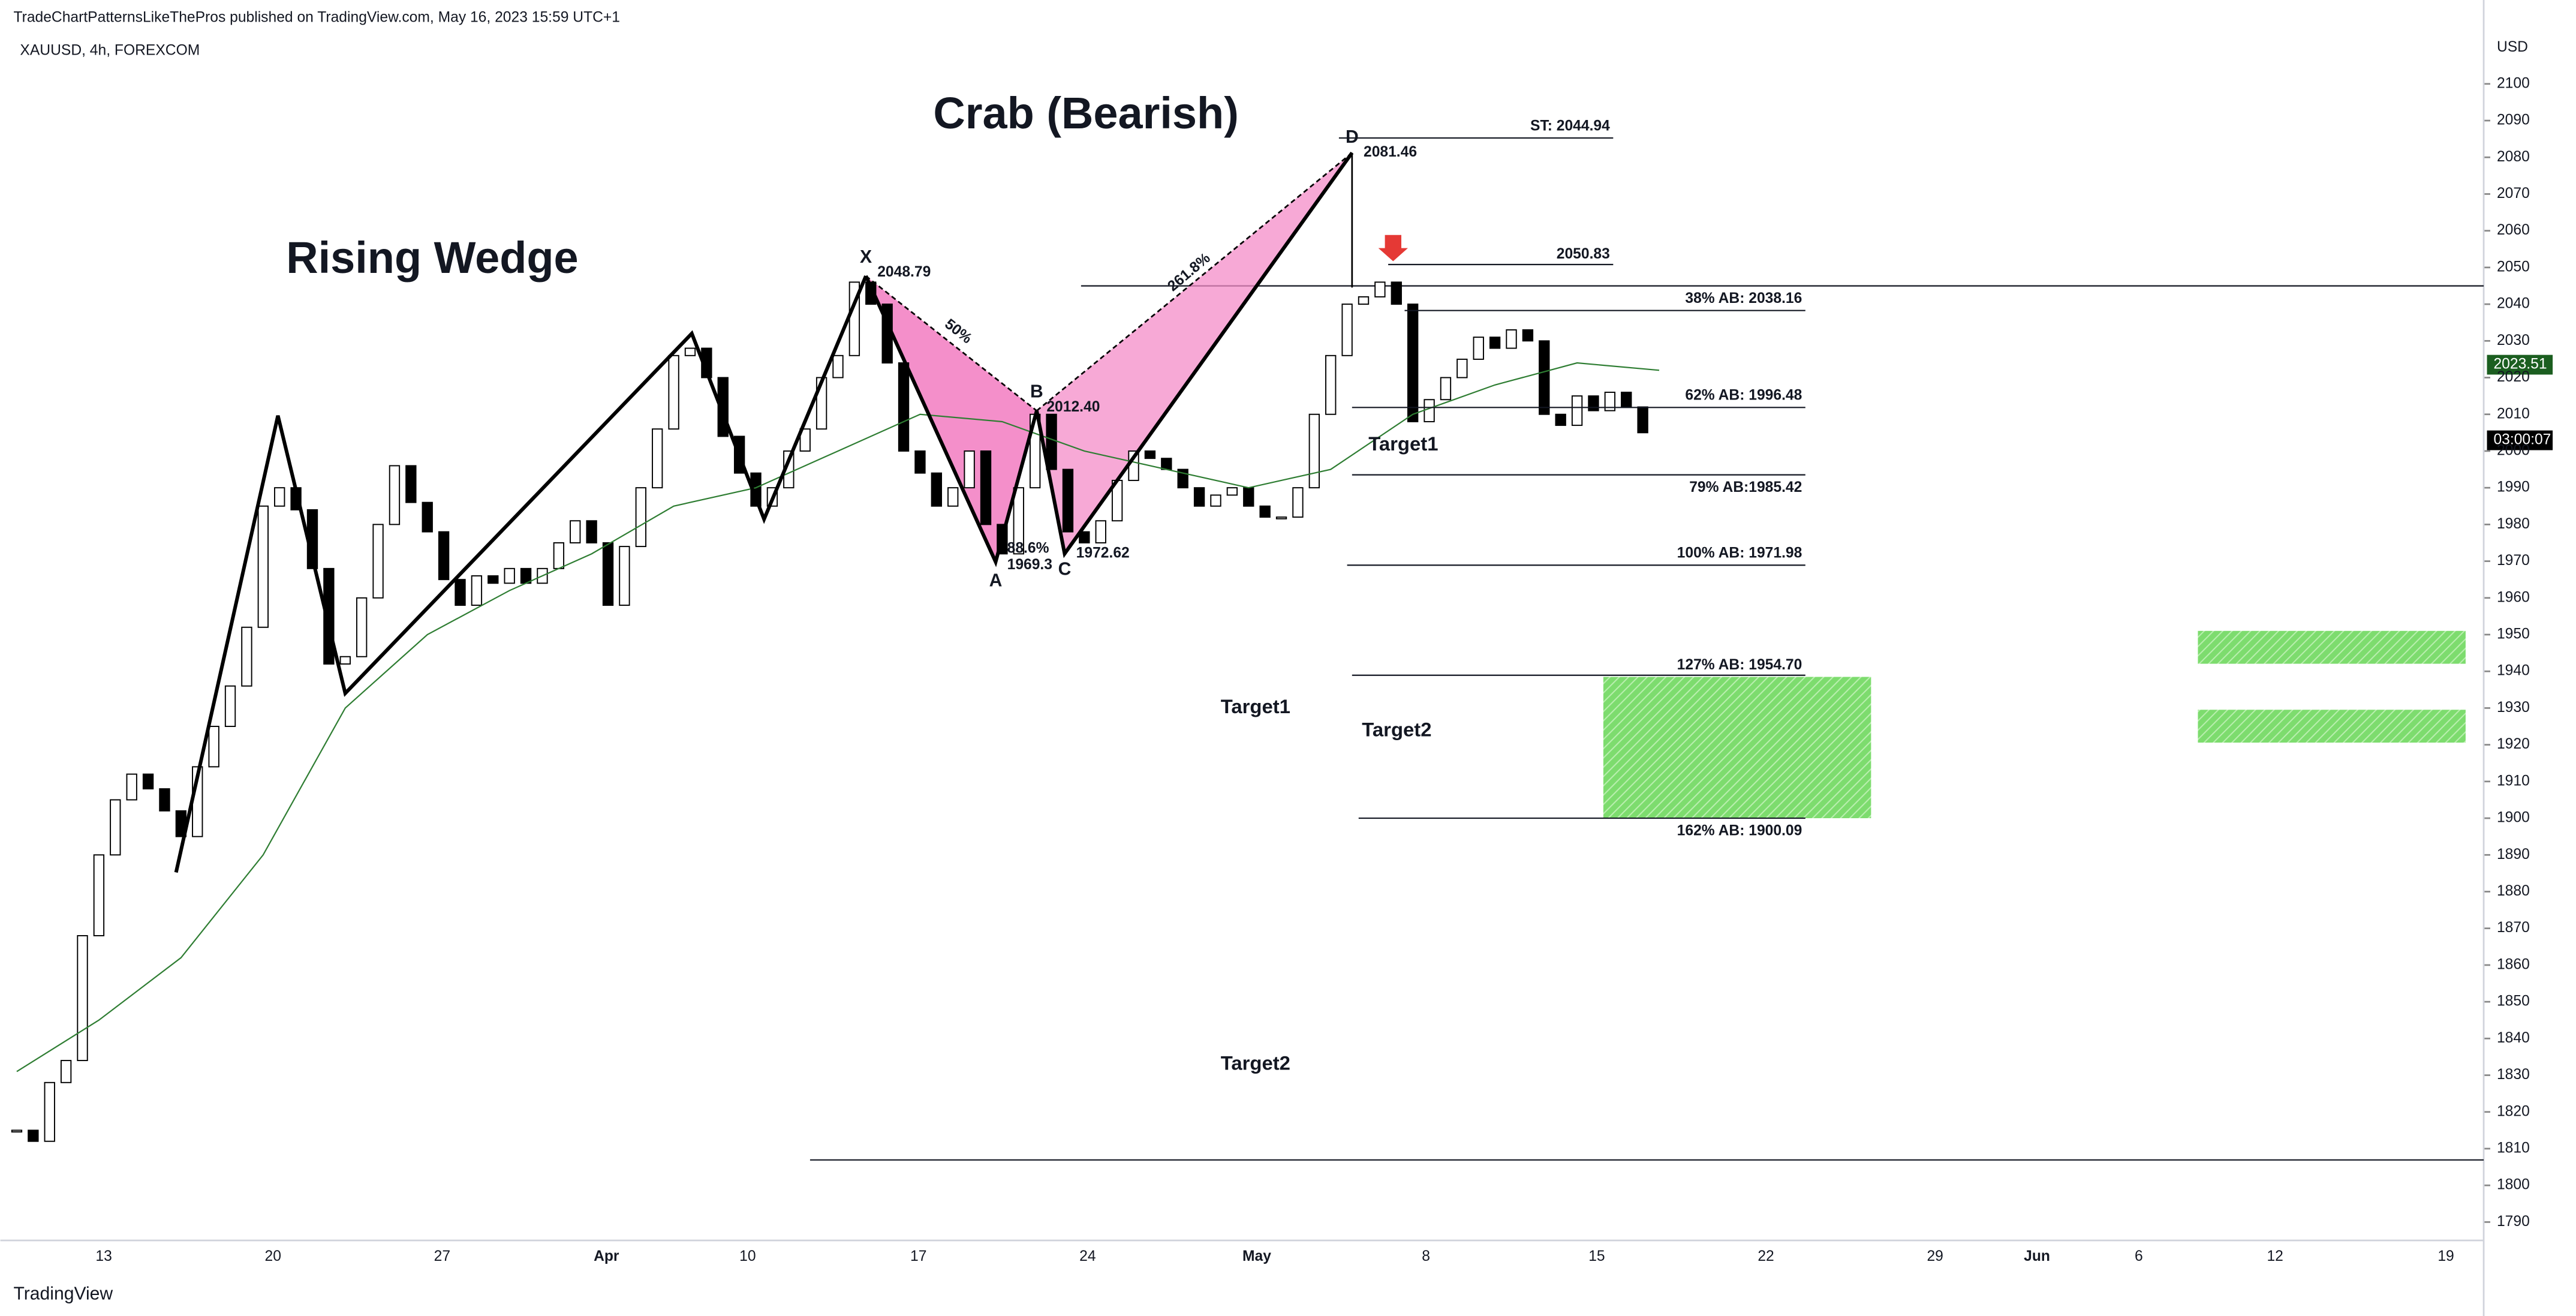 The height and width of the screenshot is (1316, 2576). What do you see at coordinates (2513, 708) in the screenshot?
I see `y-tick-label: 1930` at bounding box center [2513, 708].